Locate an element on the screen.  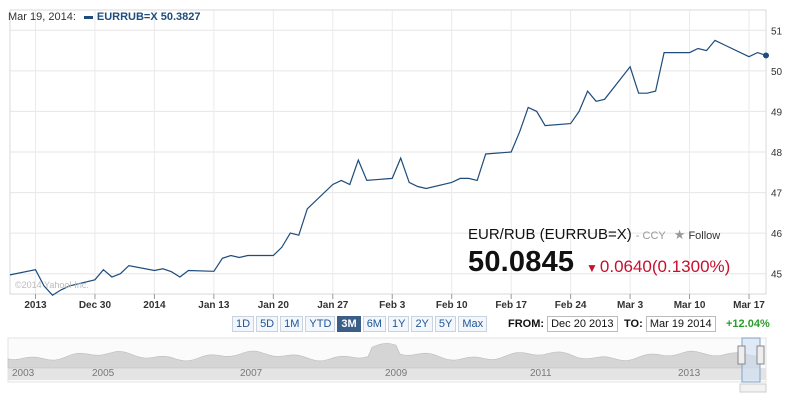
navigator-year: 2009 is located at coordinates (396, 373).